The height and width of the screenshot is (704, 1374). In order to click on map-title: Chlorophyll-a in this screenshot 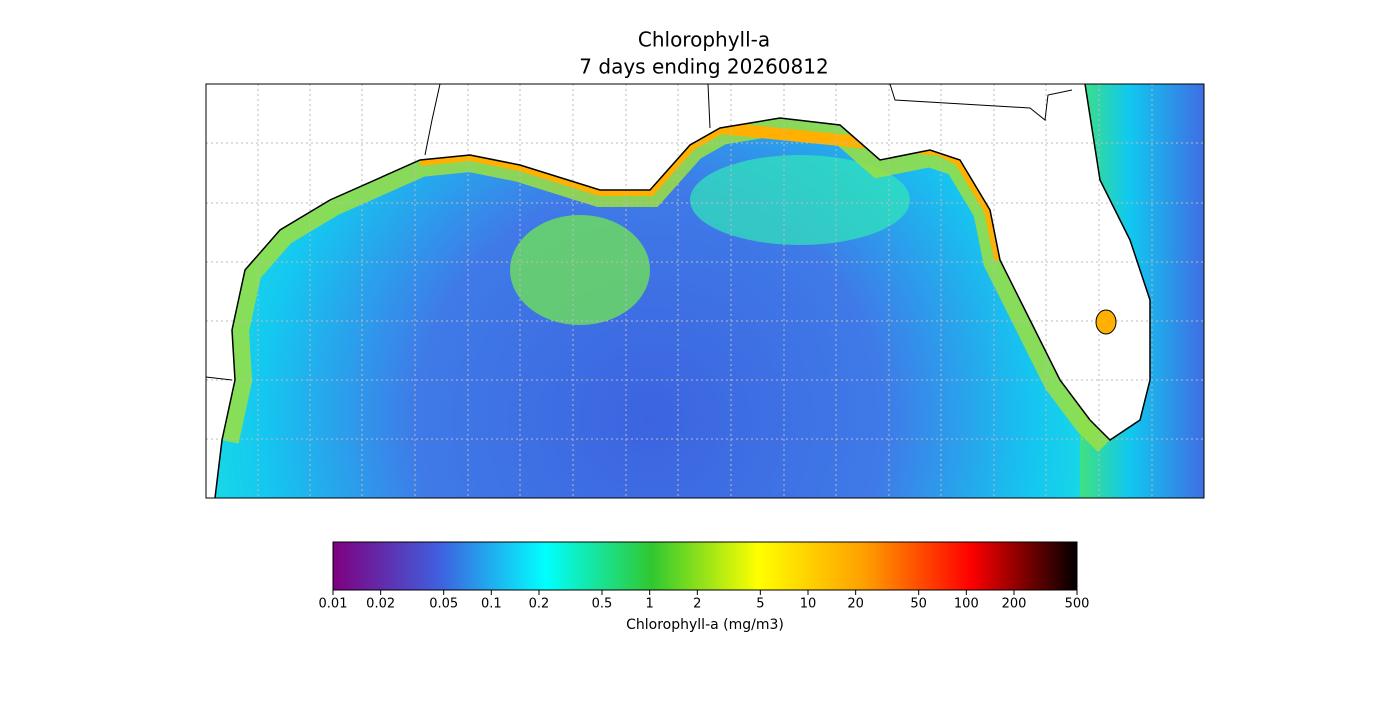, I will do `click(704, 40)`.